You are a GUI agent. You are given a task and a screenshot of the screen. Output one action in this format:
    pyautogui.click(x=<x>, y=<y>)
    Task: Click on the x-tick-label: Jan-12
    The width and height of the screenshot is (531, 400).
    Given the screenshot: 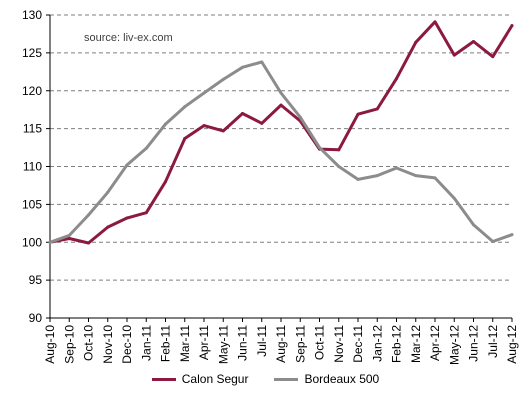 What is the action you would take?
    pyautogui.click(x=377, y=343)
    